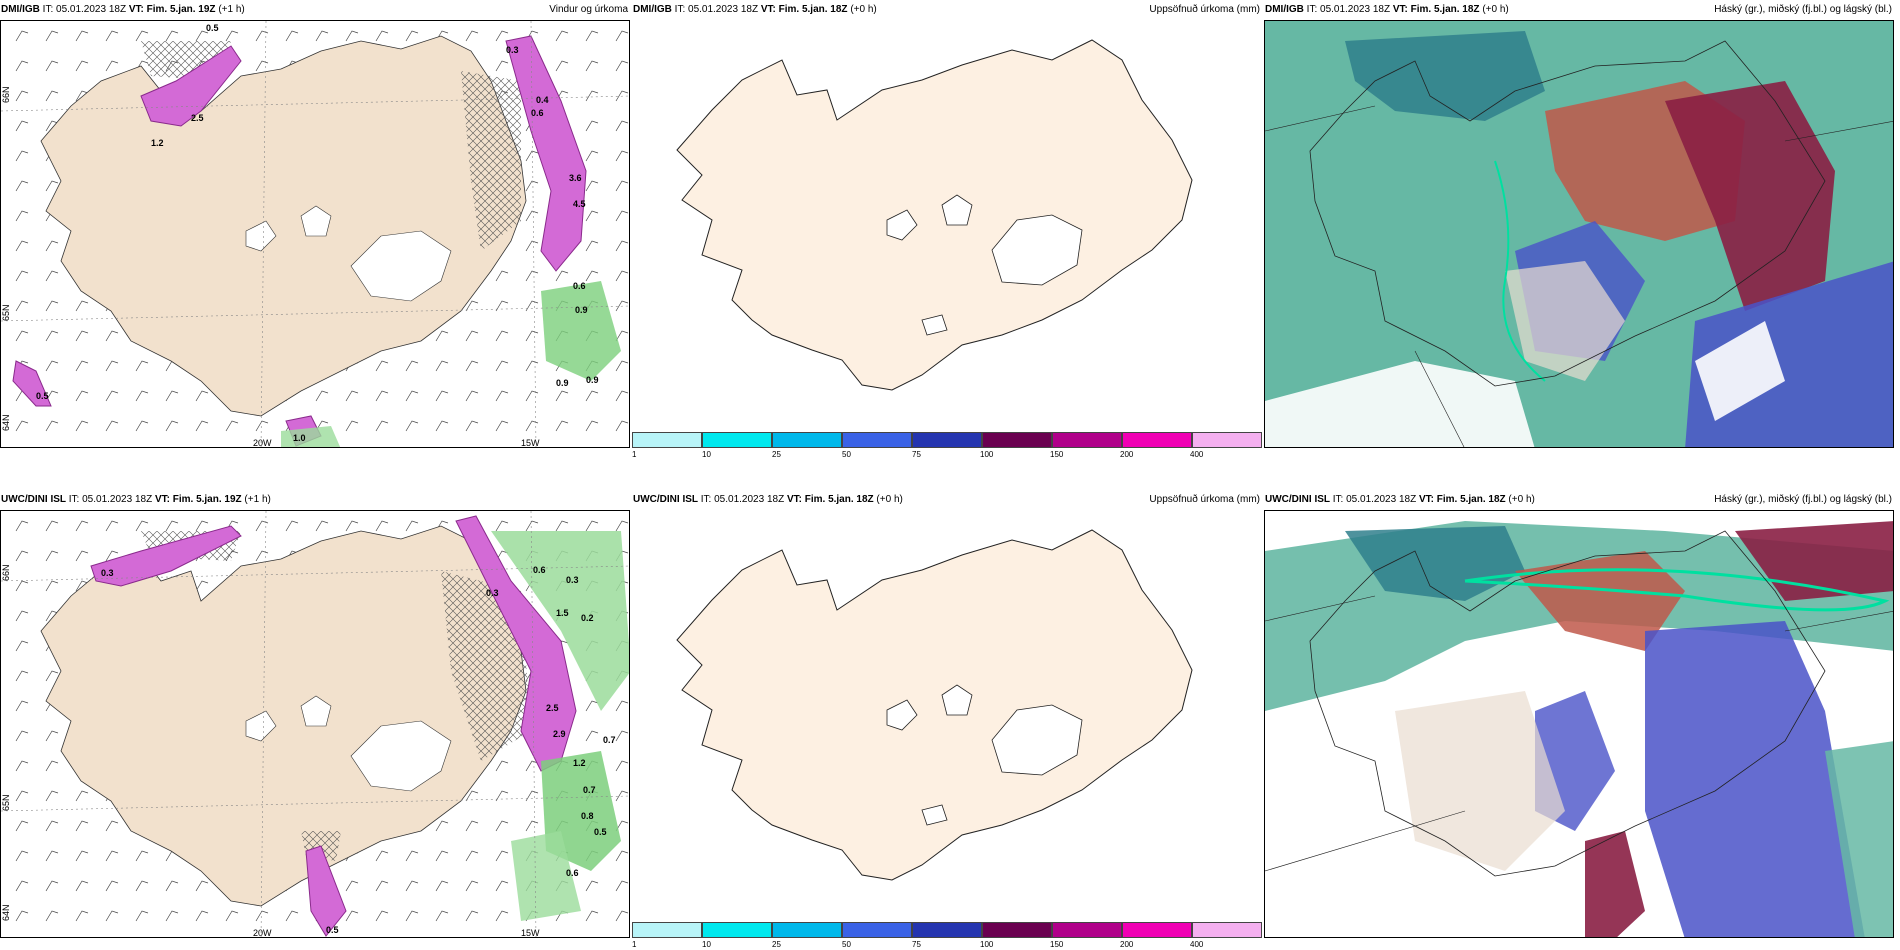 The height and width of the screenshot is (950, 1900). I want to click on value-label: 4.5, so click(579, 204).